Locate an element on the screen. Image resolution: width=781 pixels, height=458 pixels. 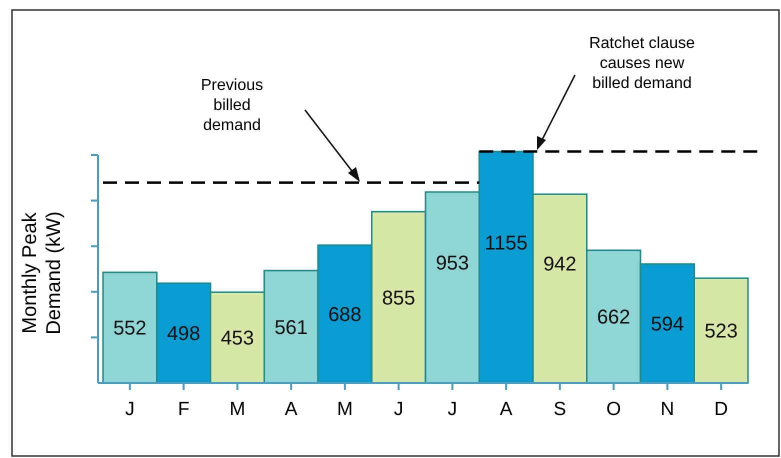
data-label: 594 is located at coordinates (667, 324).